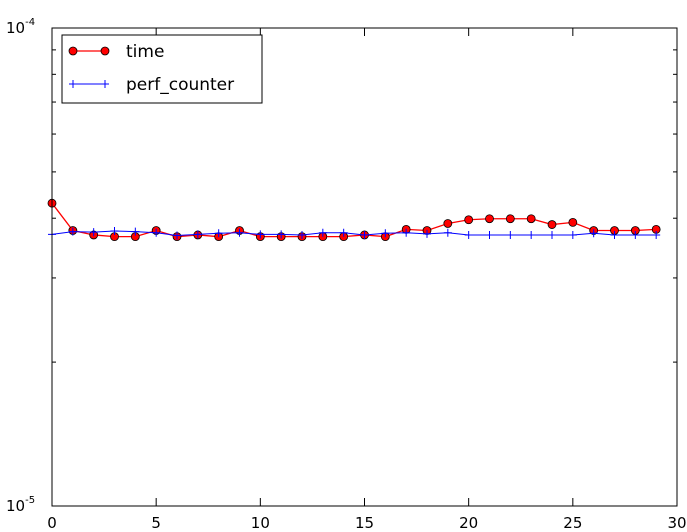  I want to click on series-layer, so click(354, 220).